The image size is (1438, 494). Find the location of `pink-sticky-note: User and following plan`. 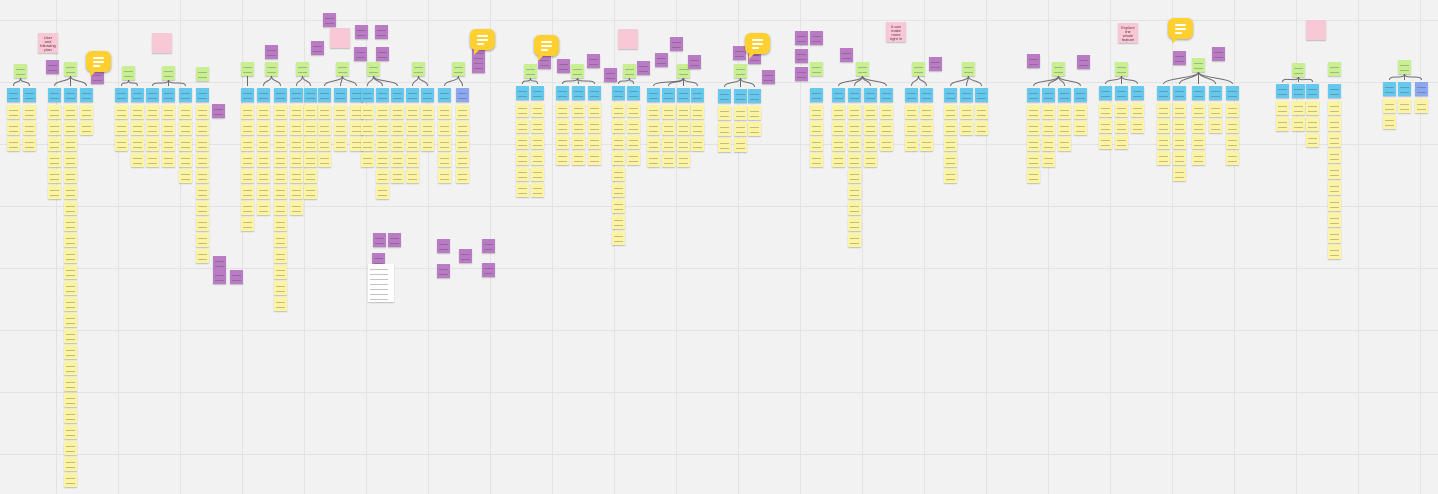

pink-sticky-note: User and following plan is located at coordinates (48, 43).